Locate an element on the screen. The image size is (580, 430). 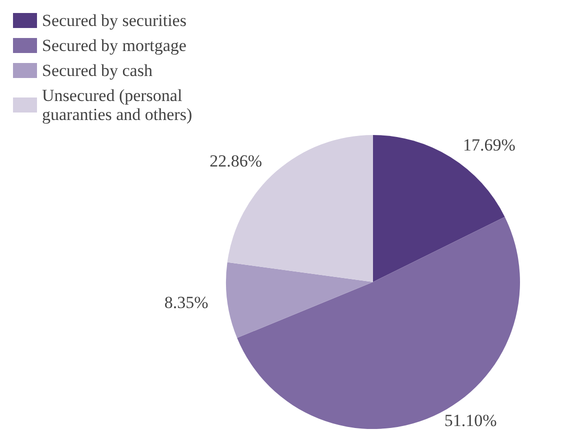
data-label: 22.86% is located at coordinates (236, 160).